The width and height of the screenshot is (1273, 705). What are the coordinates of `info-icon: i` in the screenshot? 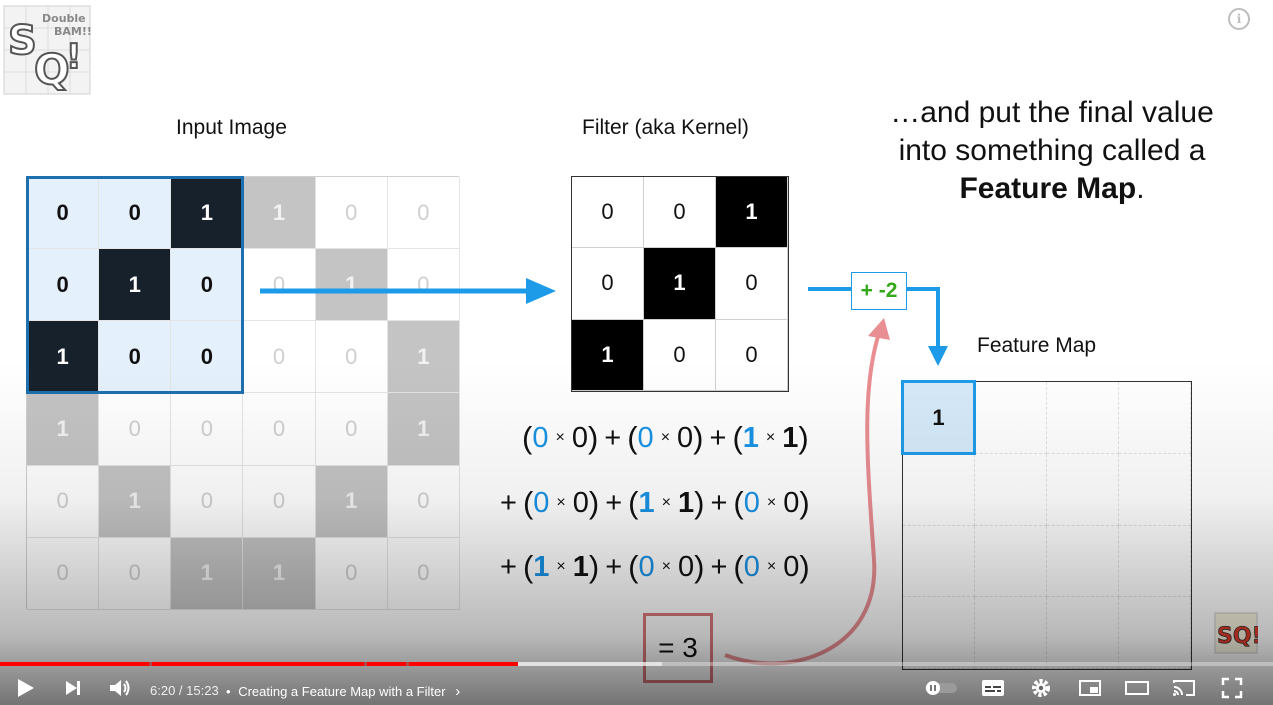 It's located at (1239, 19).